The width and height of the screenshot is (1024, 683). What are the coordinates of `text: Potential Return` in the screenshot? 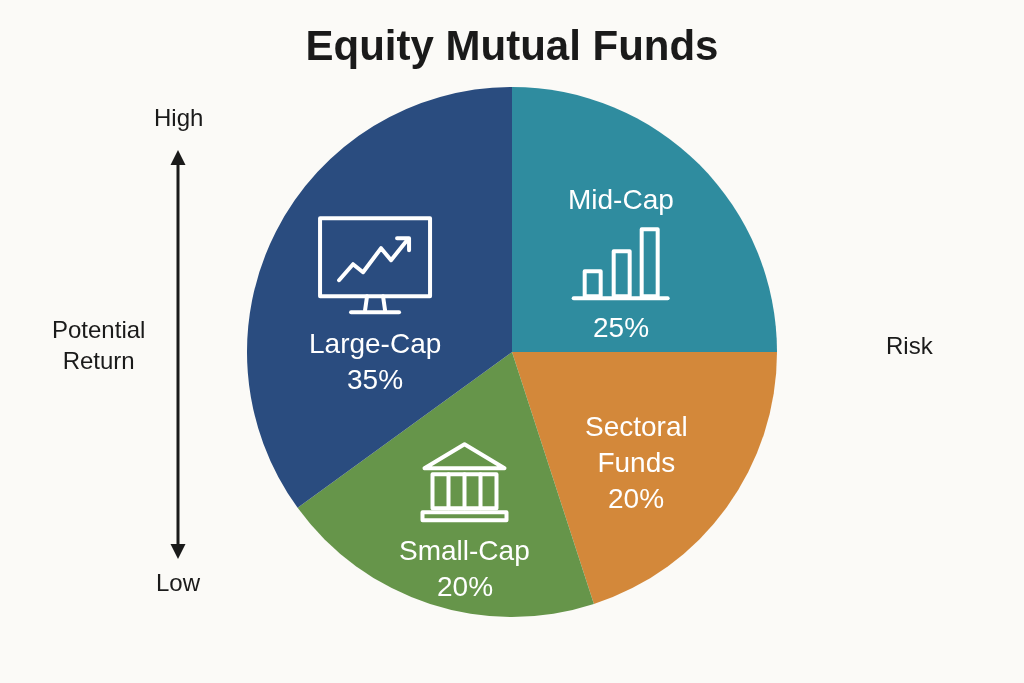 It's located at (99, 345).